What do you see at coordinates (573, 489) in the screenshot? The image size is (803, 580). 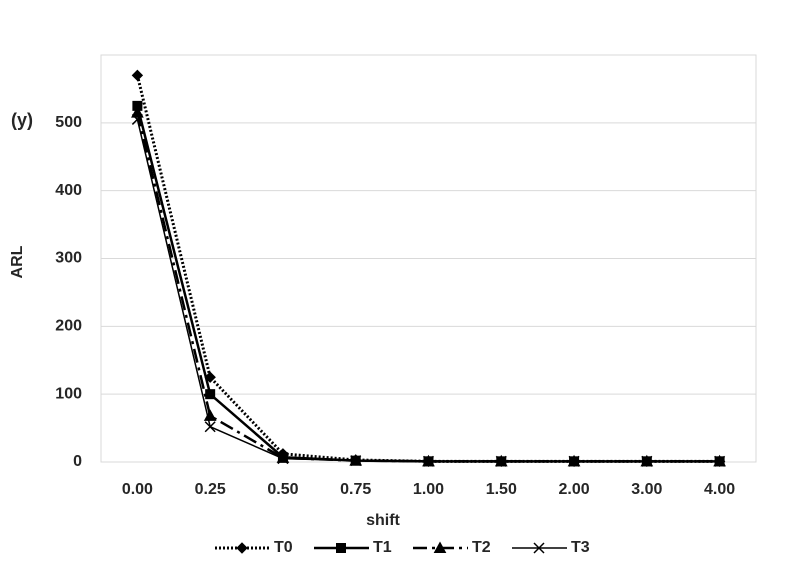 I see `x-tick-label: 2.00` at bounding box center [573, 489].